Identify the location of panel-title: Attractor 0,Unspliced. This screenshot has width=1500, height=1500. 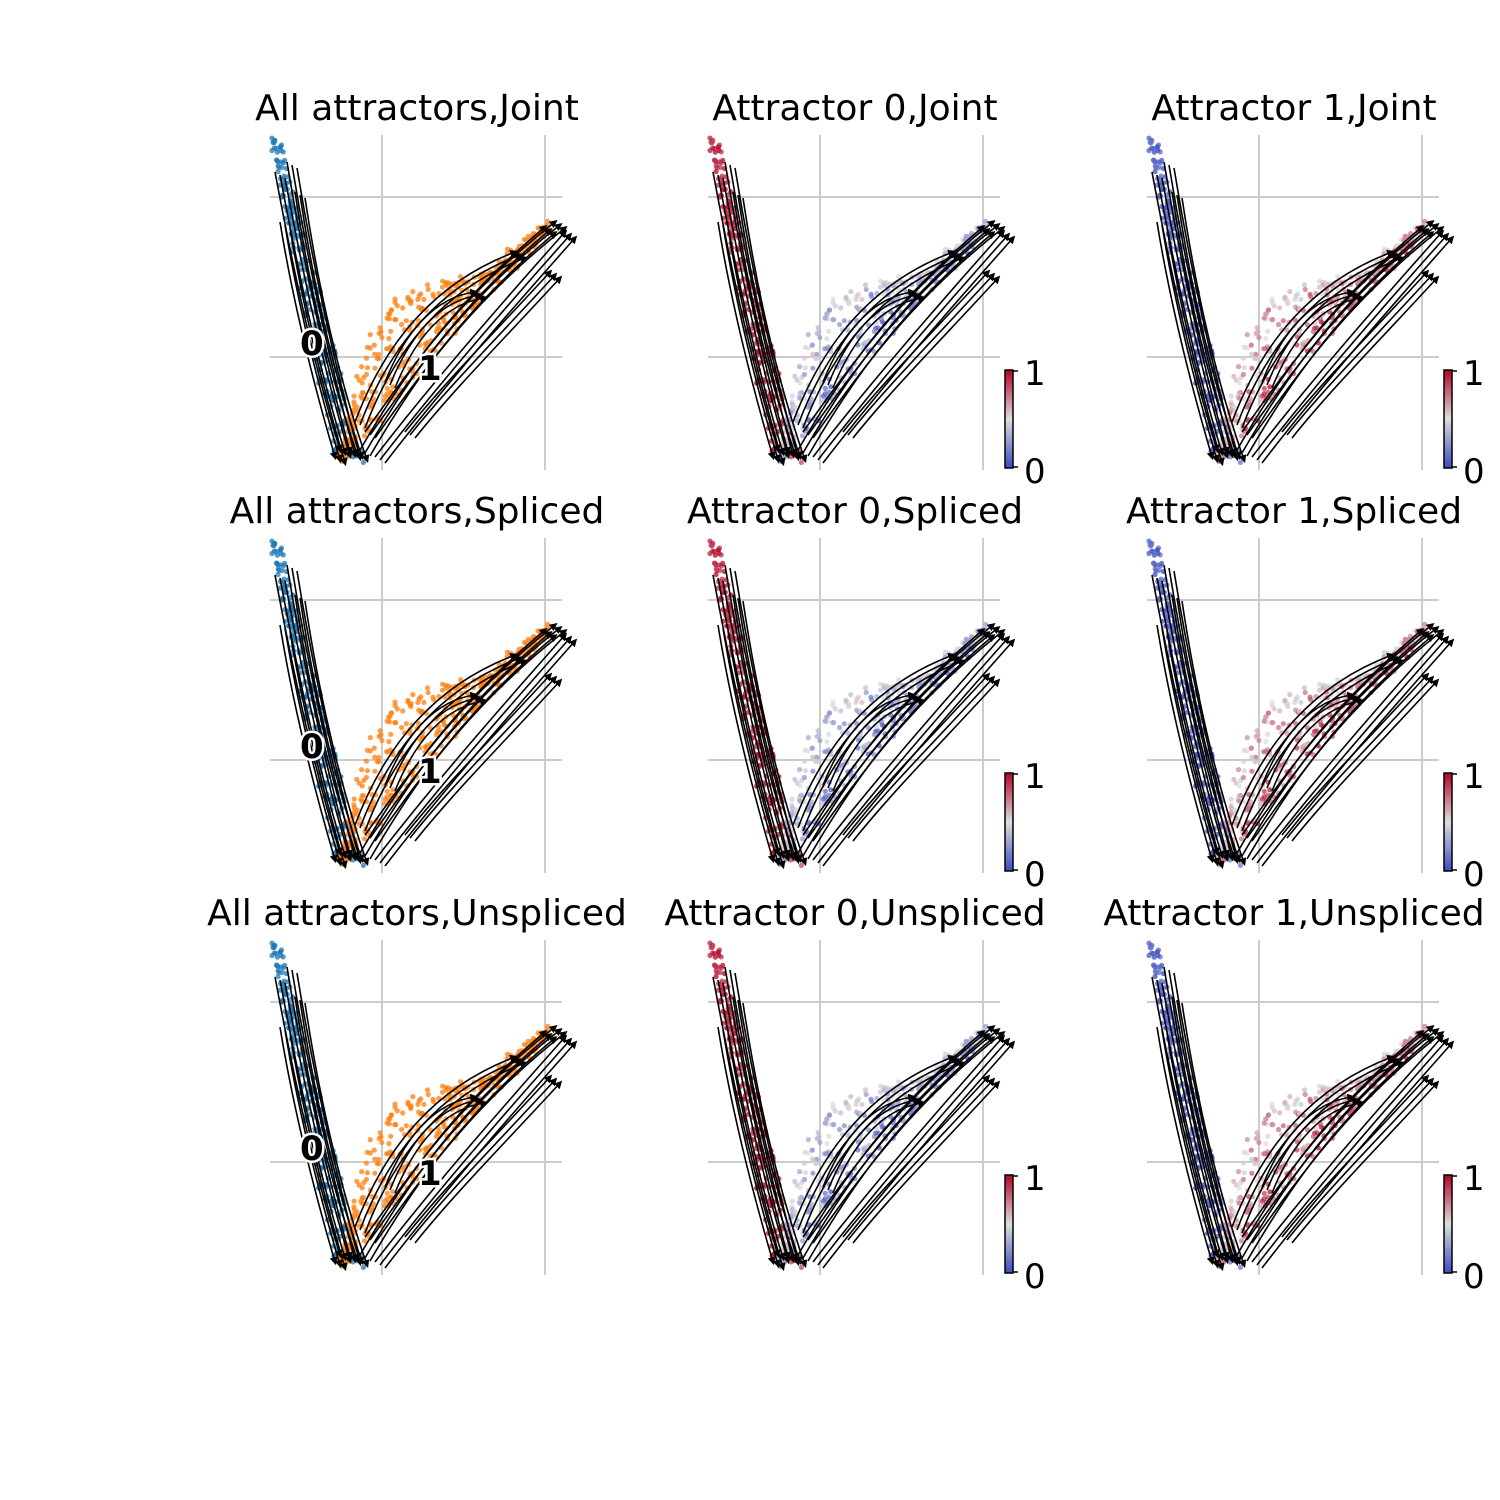
(854, 913).